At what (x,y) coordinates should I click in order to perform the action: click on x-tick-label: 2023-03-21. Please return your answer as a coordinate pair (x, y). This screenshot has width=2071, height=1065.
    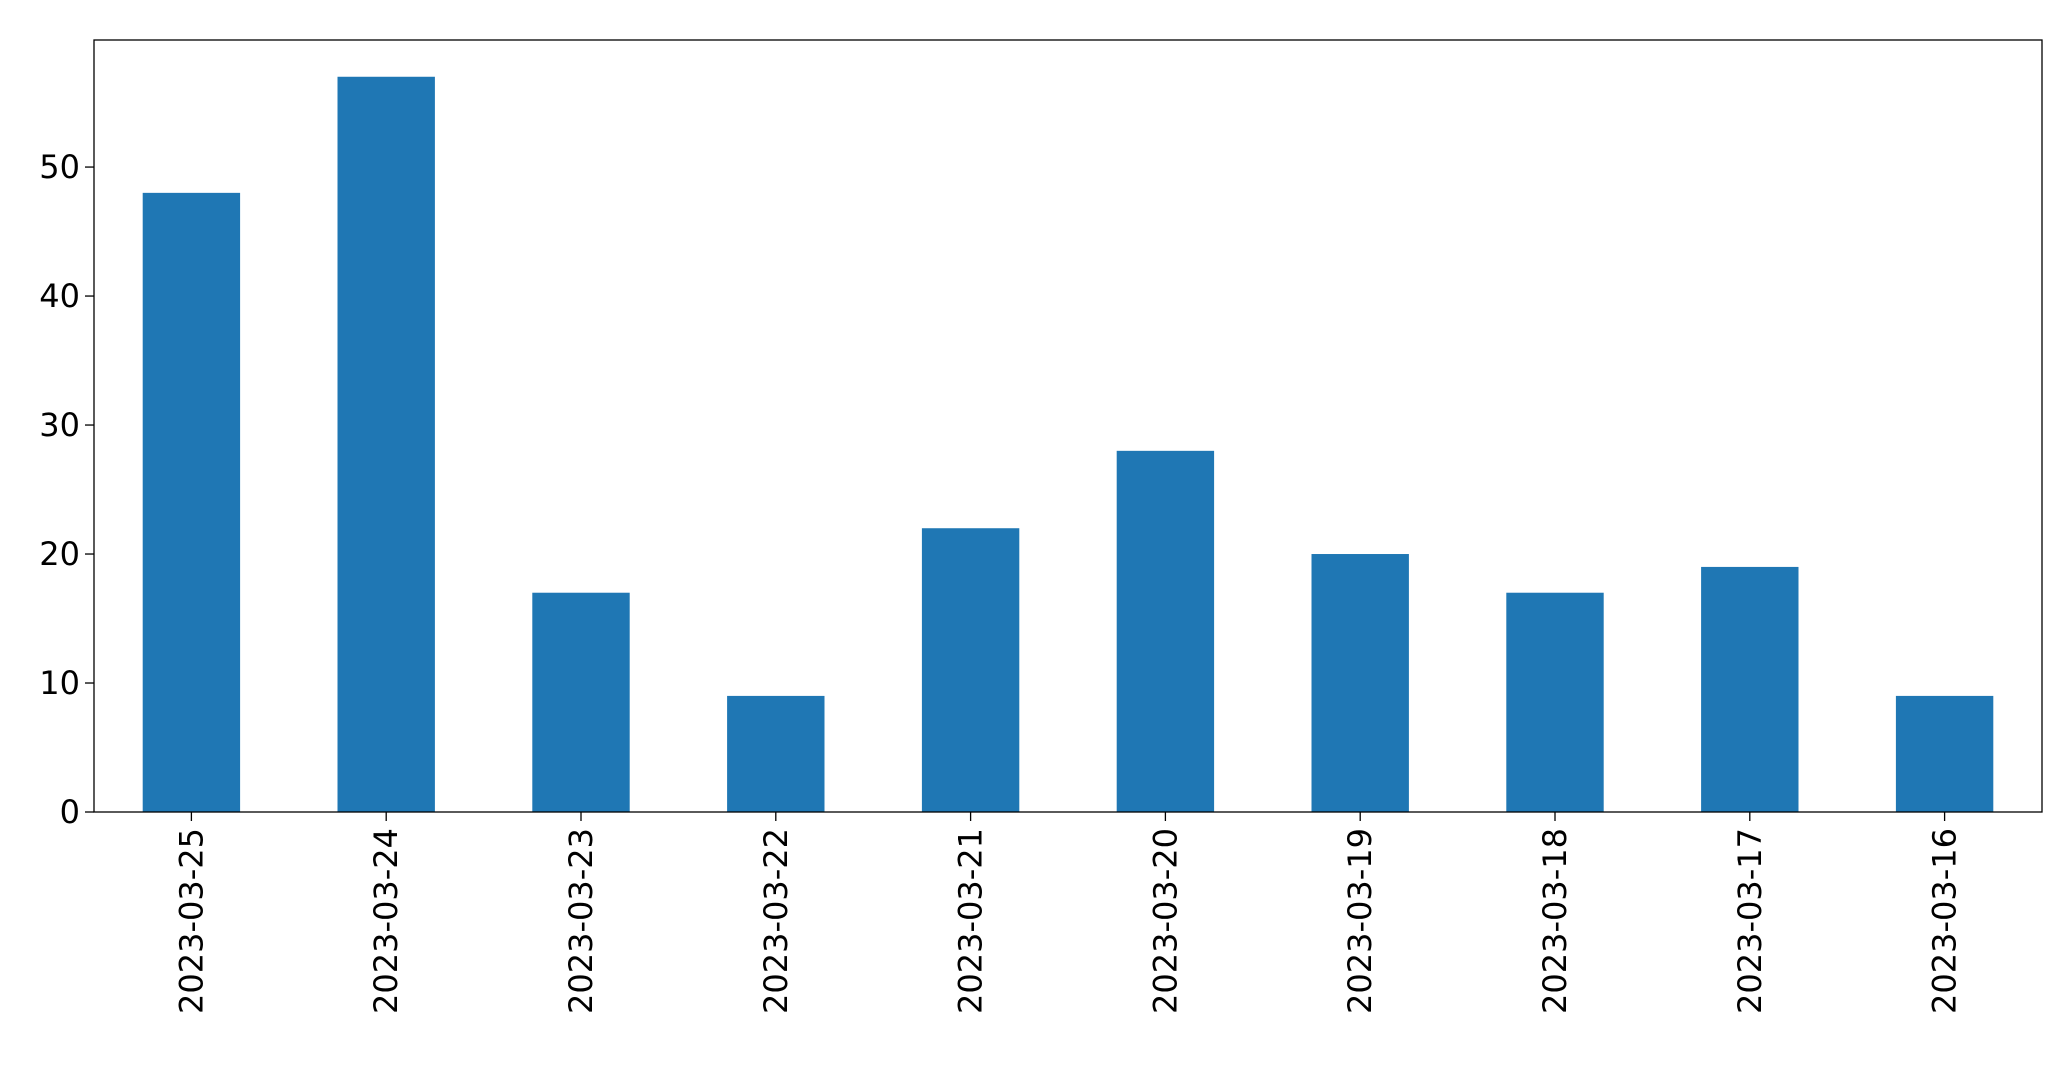
    Looking at the image, I should click on (971, 921).